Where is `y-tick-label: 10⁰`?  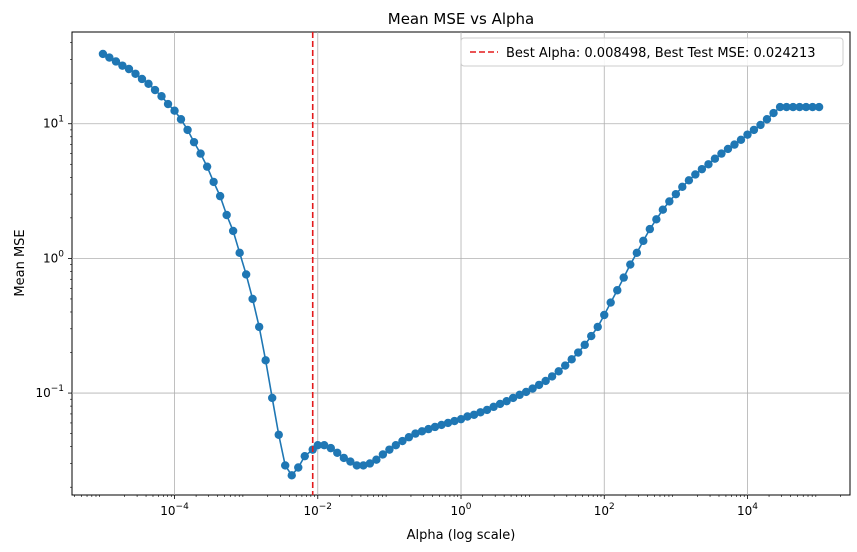
y-tick-label: 10⁰ is located at coordinates (53, 257).